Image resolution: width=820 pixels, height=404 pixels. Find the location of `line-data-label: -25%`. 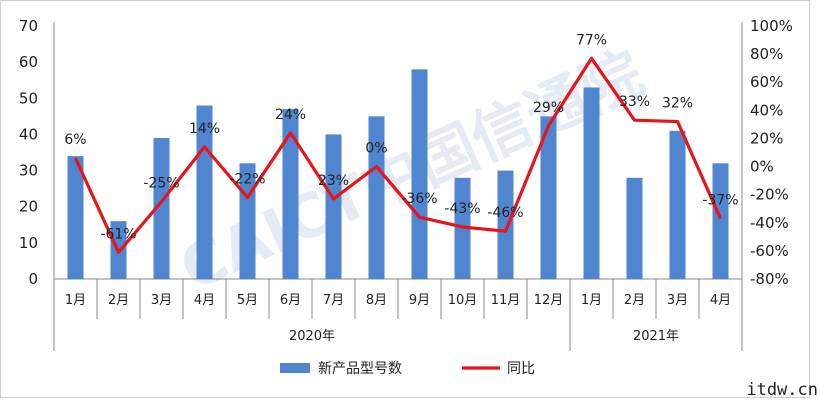

line-data-label: -25% is located at coordinates (161, 184).